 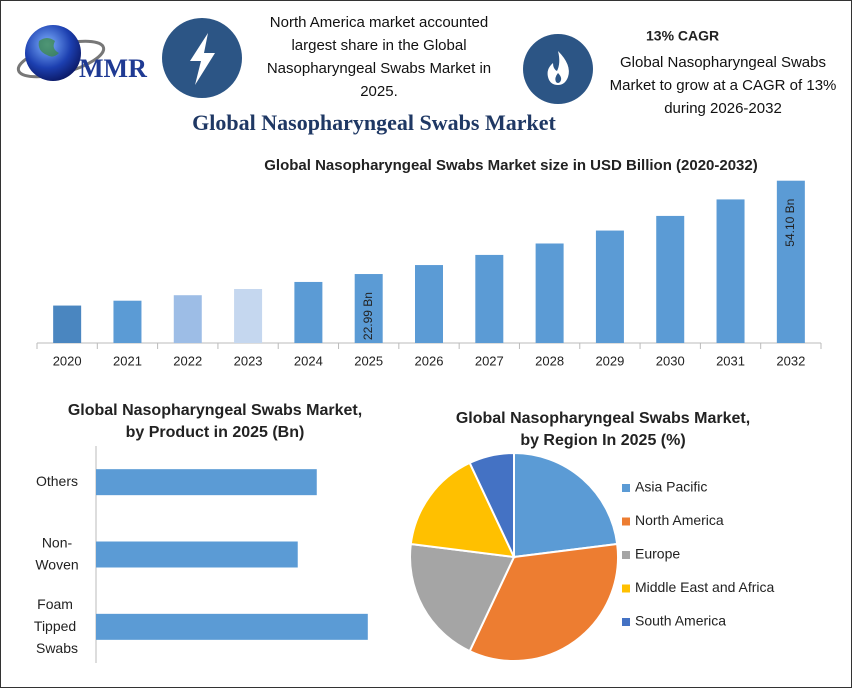 I want to click on legend-label: Europe, so click(x=657, y=554).